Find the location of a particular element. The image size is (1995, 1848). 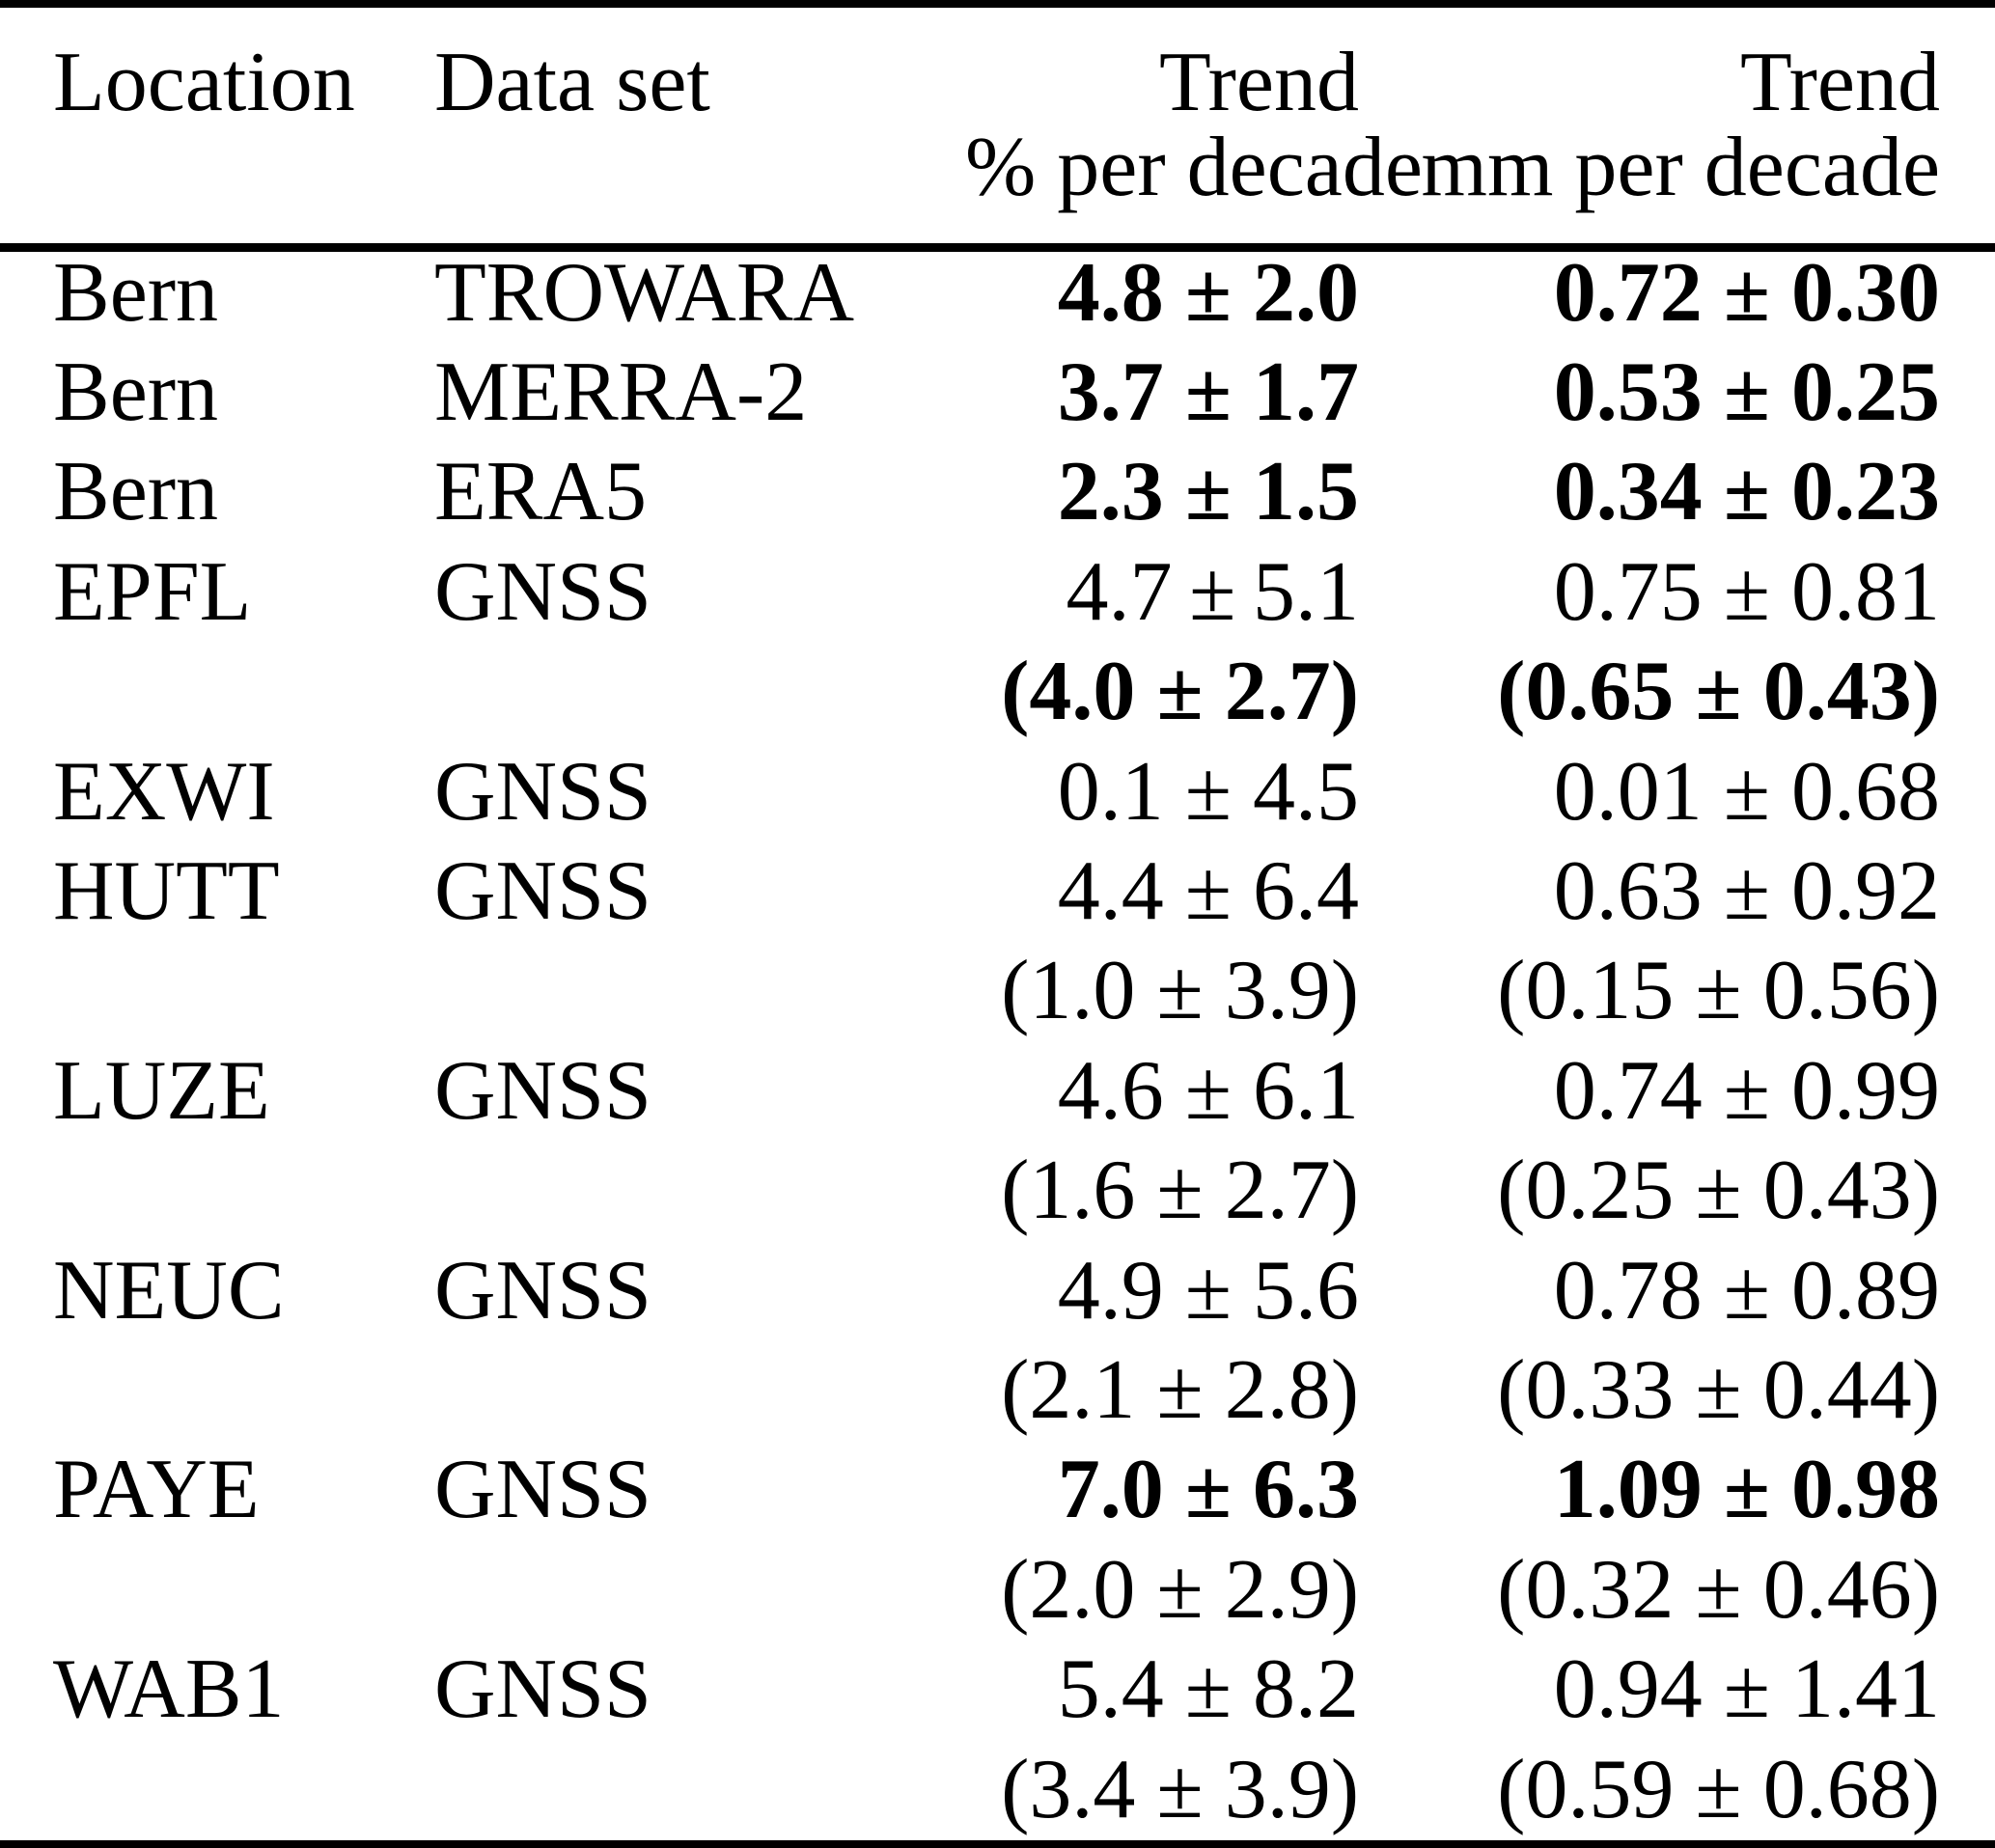

header-trend-pct-title: Trend is located at coordinates (1258, 82).